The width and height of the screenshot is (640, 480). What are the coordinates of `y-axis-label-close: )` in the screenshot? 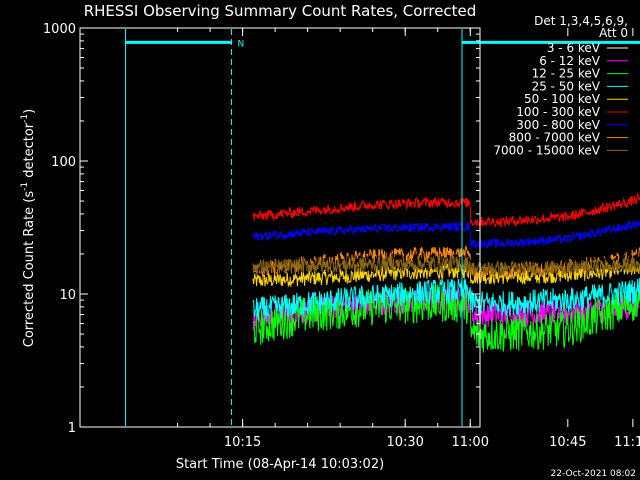 It's located at (29, 111).